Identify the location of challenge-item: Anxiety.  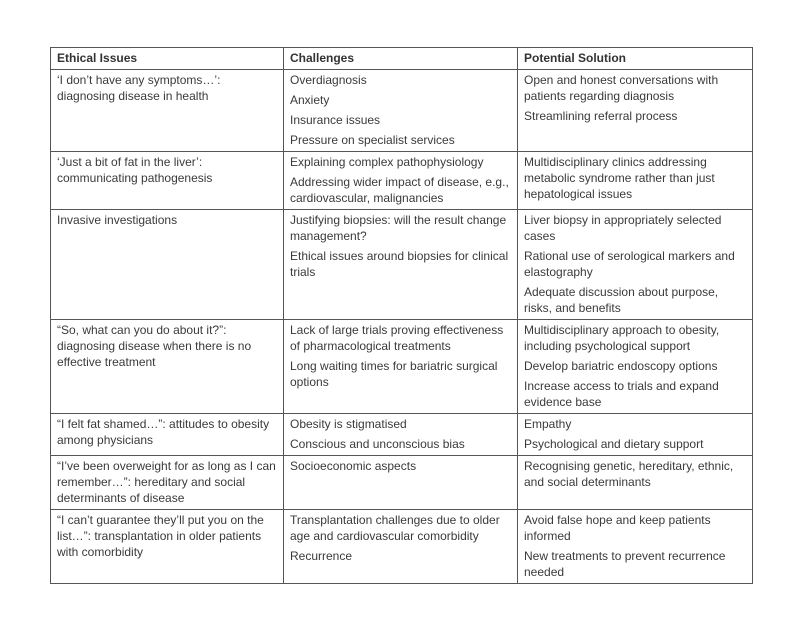
(310, 100).